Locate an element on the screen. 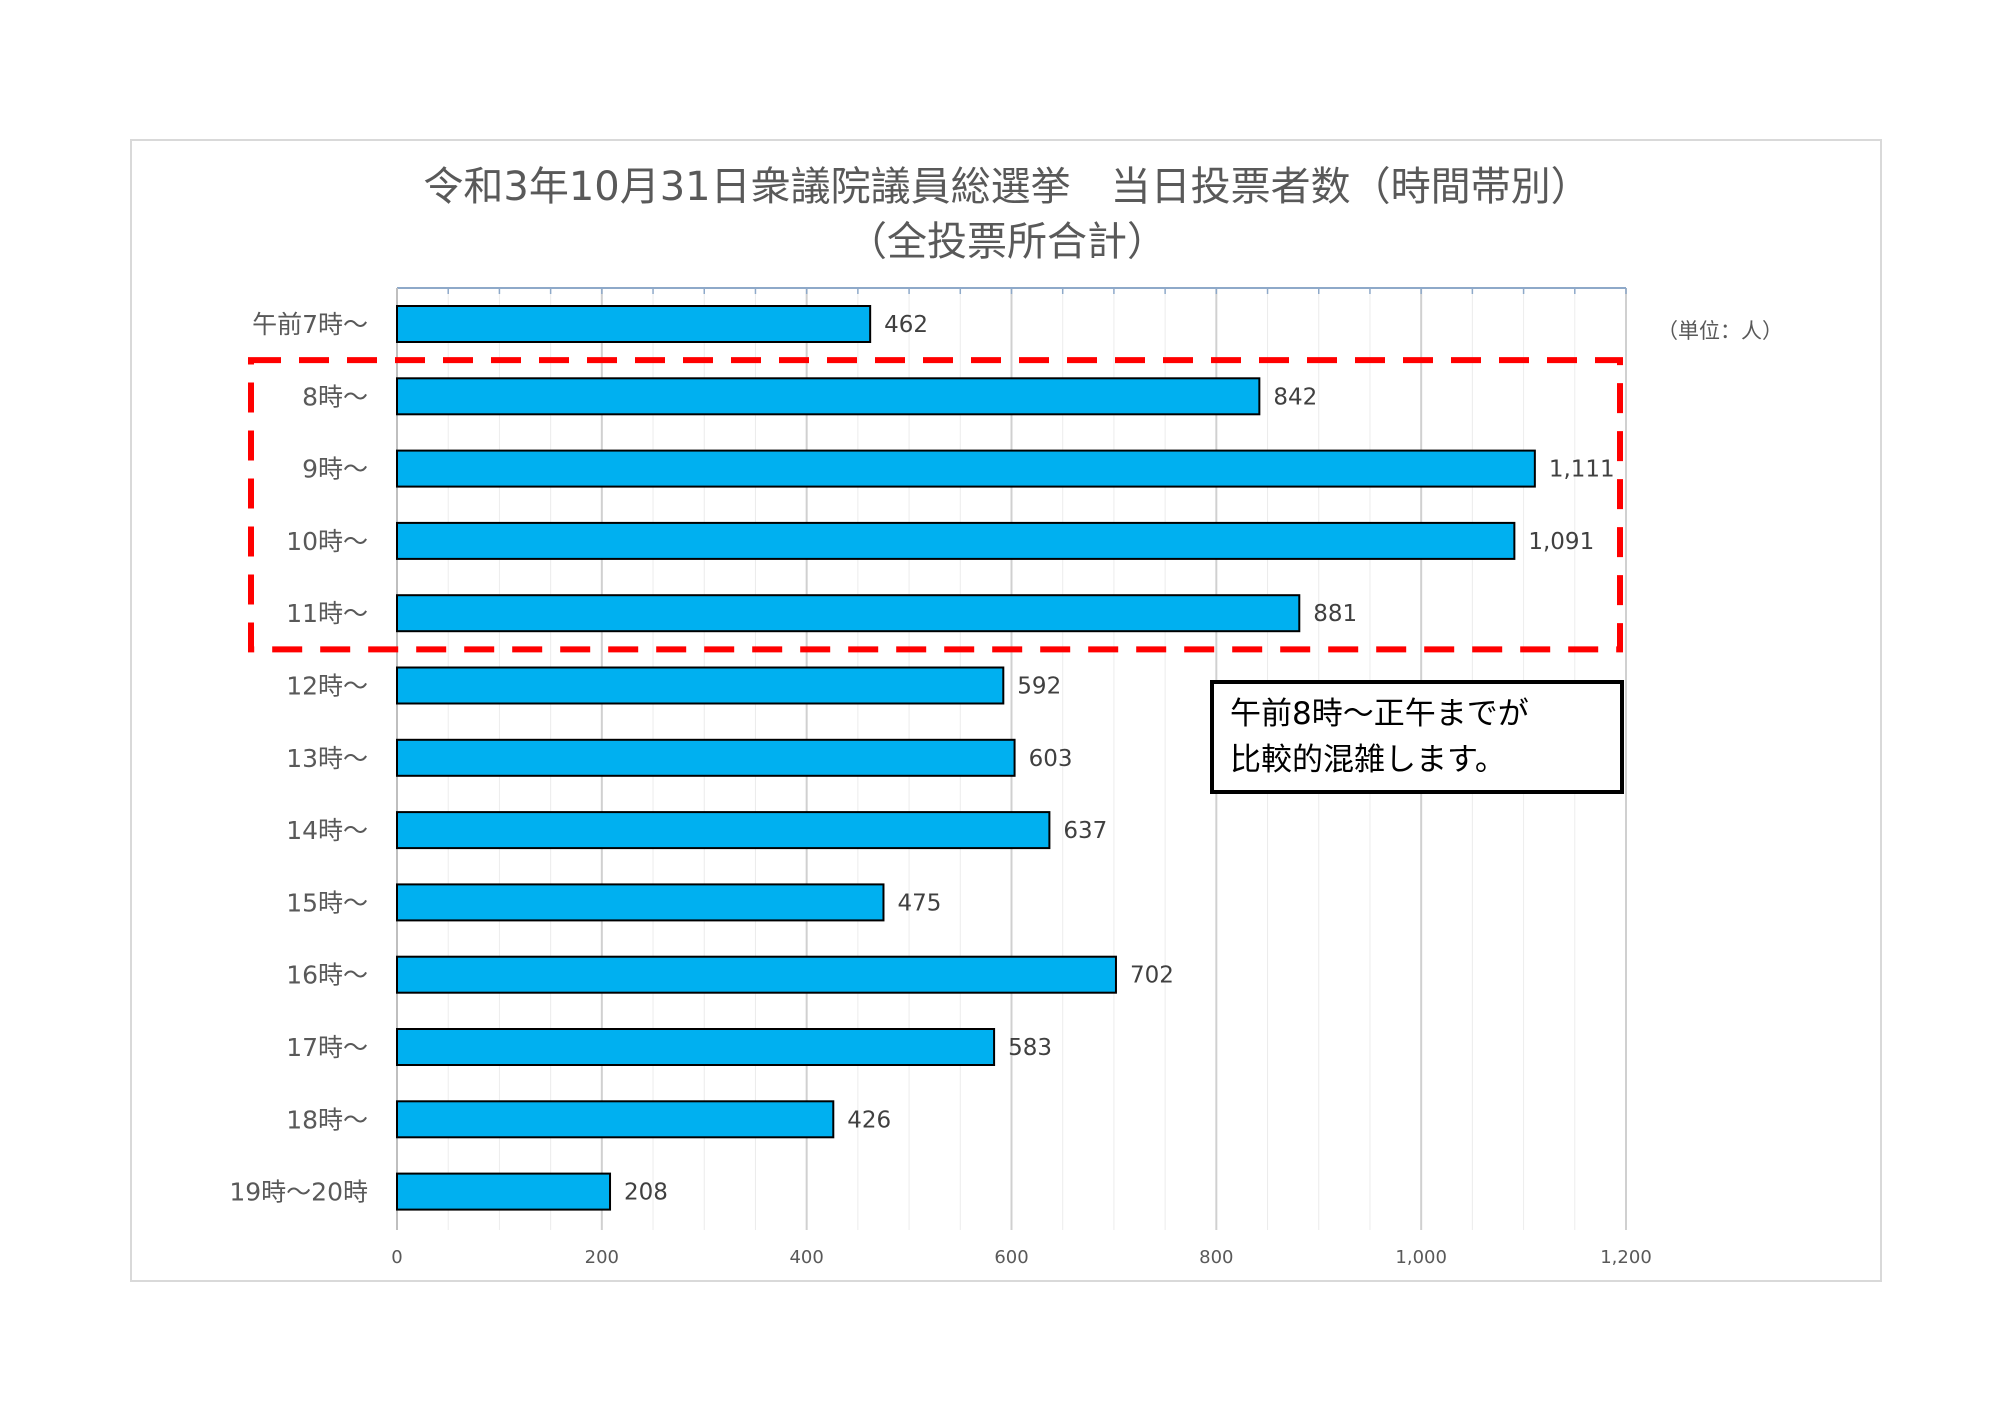 The height and width of the screenshot is (1414, 2000). category-label: 15時～ is located at coordinates (327, 902).